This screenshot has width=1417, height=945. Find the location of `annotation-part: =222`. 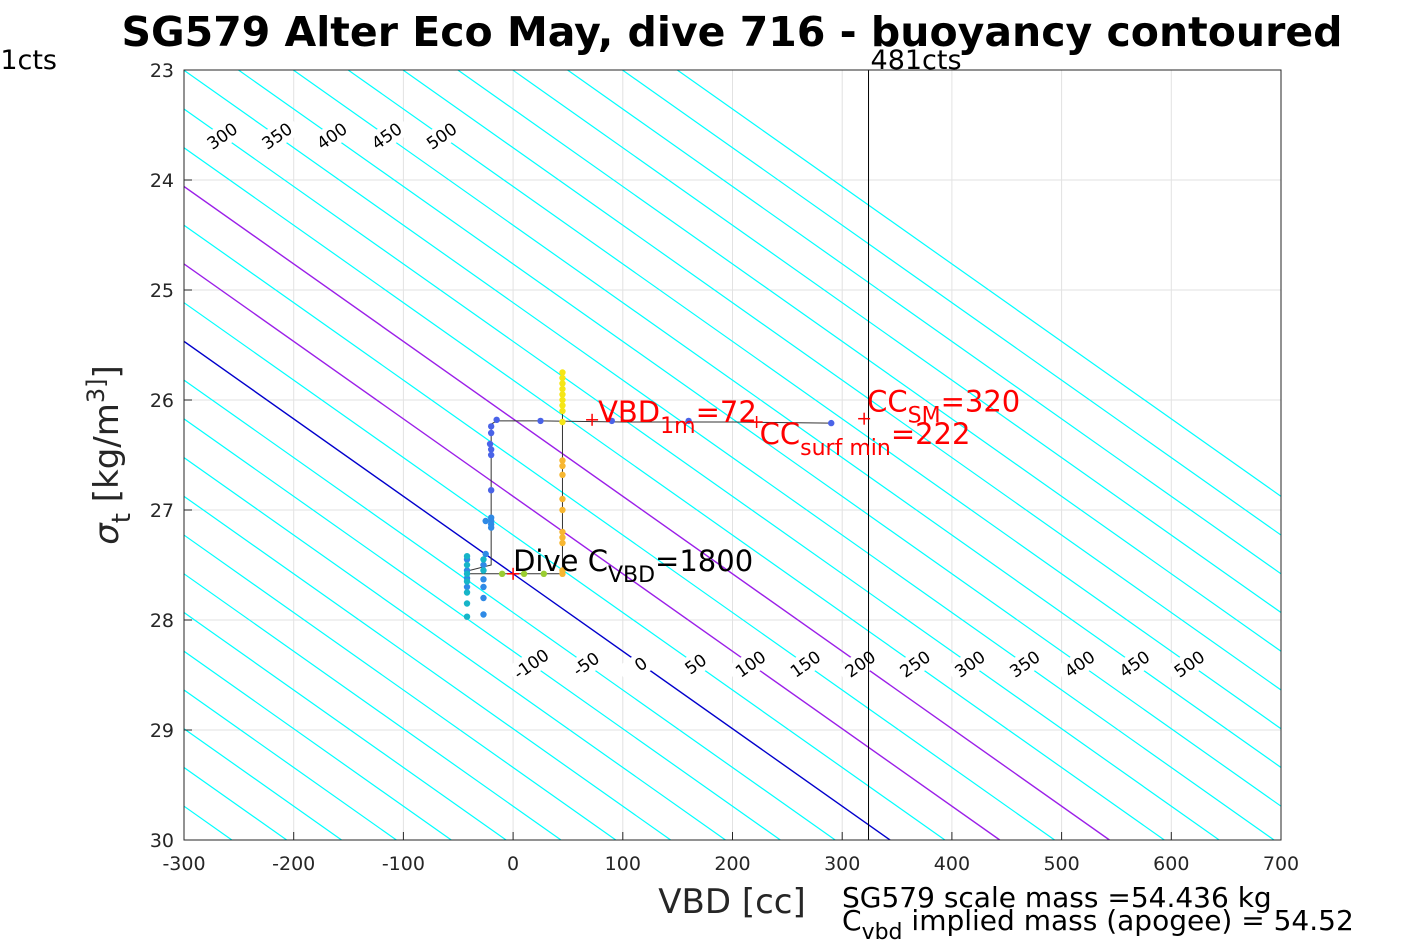

annotation-part: =222 is located at coordinates (931, 434).